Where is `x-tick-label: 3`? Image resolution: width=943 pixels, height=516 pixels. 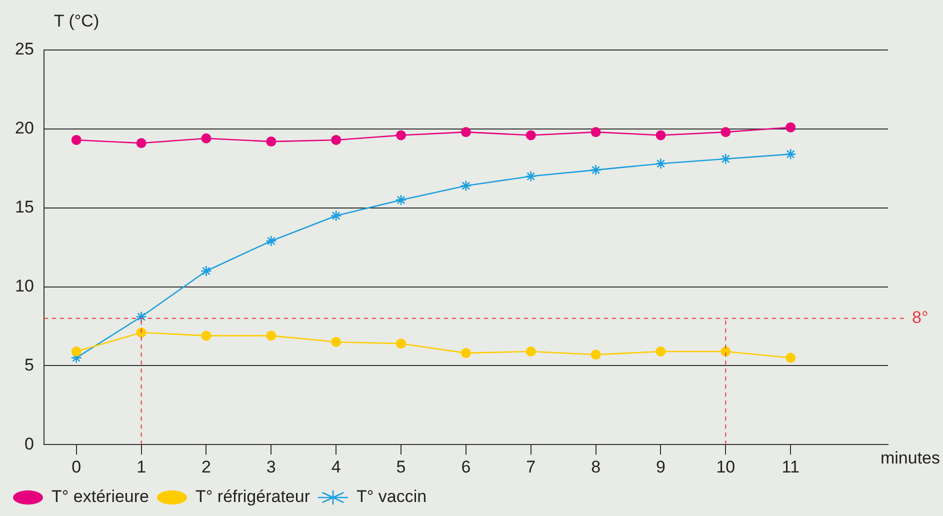 x-tick-label: 3 is located at coordinates (271, 466).